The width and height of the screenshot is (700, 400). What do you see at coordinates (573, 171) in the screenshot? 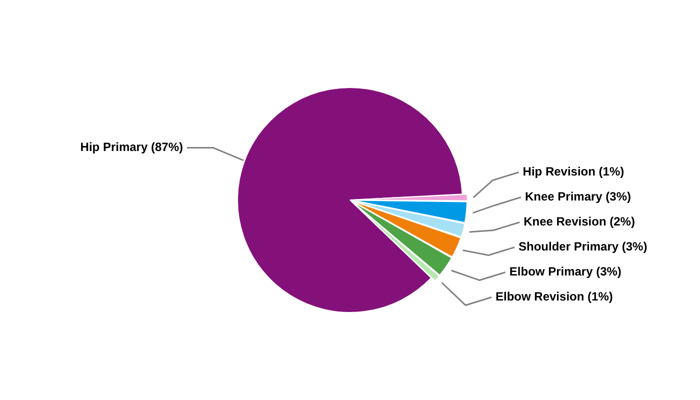
I see `slice-label: Hip Revision (1%)` at bounding box center [573, 171].